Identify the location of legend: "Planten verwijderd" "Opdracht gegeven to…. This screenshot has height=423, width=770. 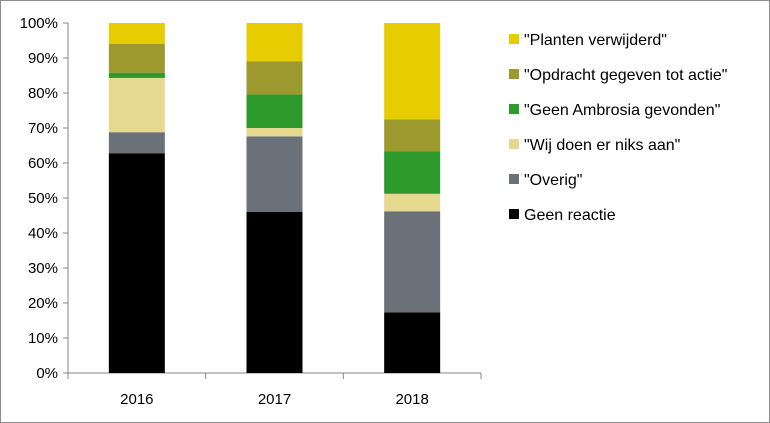
(618, 128).